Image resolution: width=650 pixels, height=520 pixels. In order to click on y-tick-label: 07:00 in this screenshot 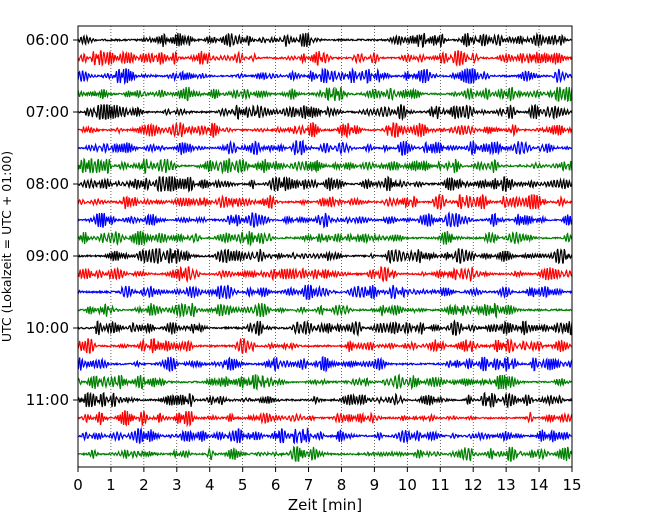, I will do `click(47, 112)`.